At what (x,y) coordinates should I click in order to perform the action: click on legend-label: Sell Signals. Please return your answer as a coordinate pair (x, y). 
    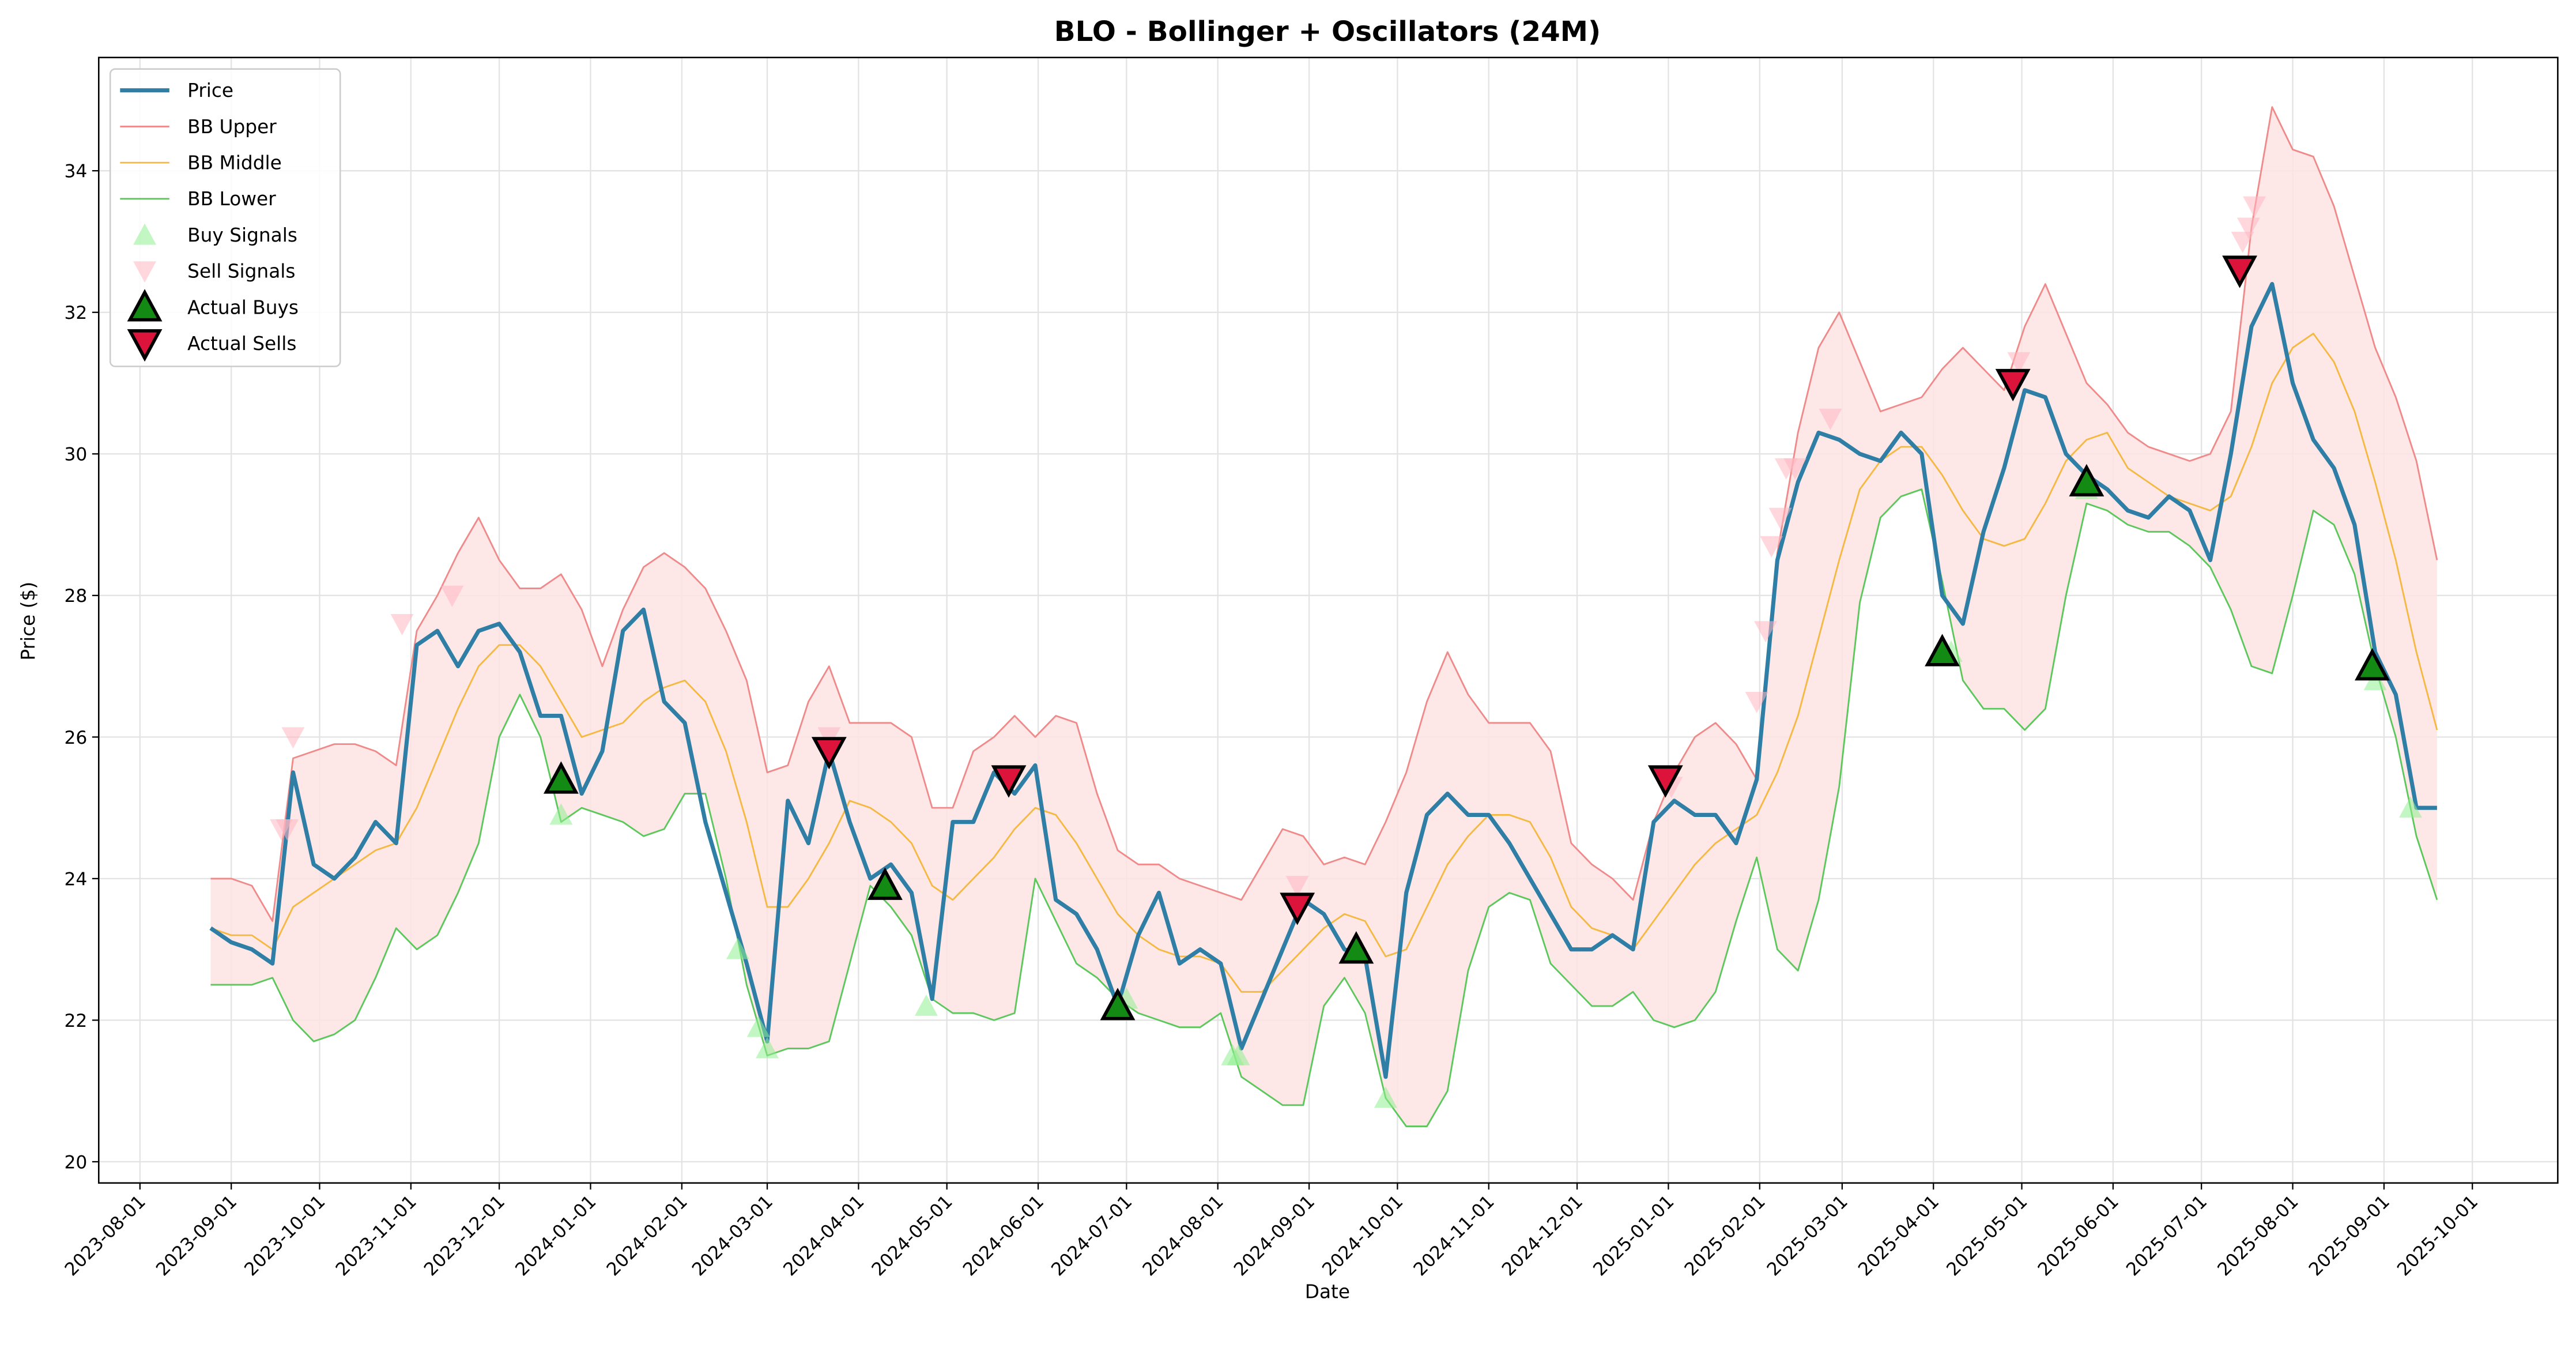
    Looking at the image, I should click on (241, 272).